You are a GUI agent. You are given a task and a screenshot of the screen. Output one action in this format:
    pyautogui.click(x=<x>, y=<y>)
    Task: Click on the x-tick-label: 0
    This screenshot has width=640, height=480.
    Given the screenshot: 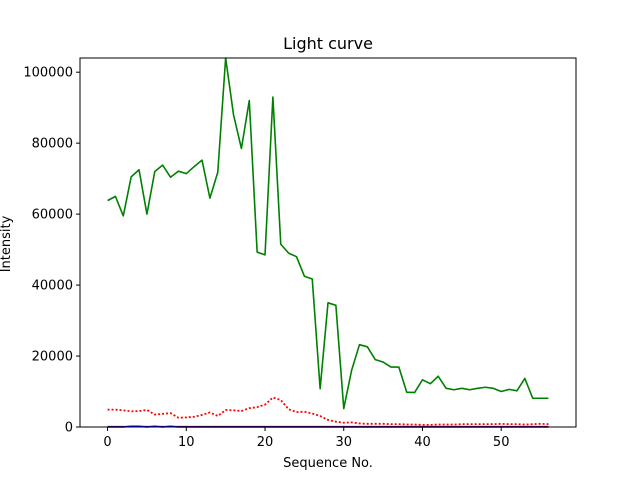 What is the action you would take?
    pyautogui.click(x=107, y=442)
    